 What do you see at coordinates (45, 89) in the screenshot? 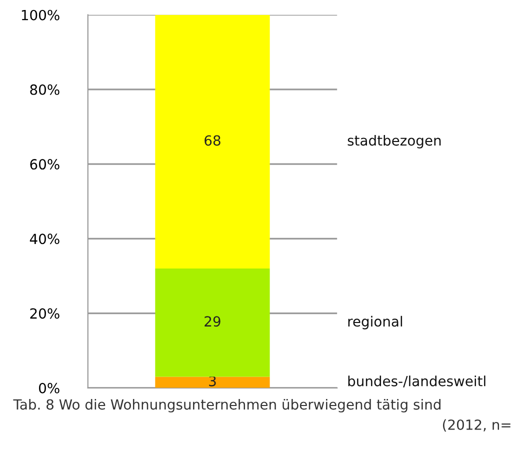
I see `y-tick-label: 80%` at bounding box center [45, 89].